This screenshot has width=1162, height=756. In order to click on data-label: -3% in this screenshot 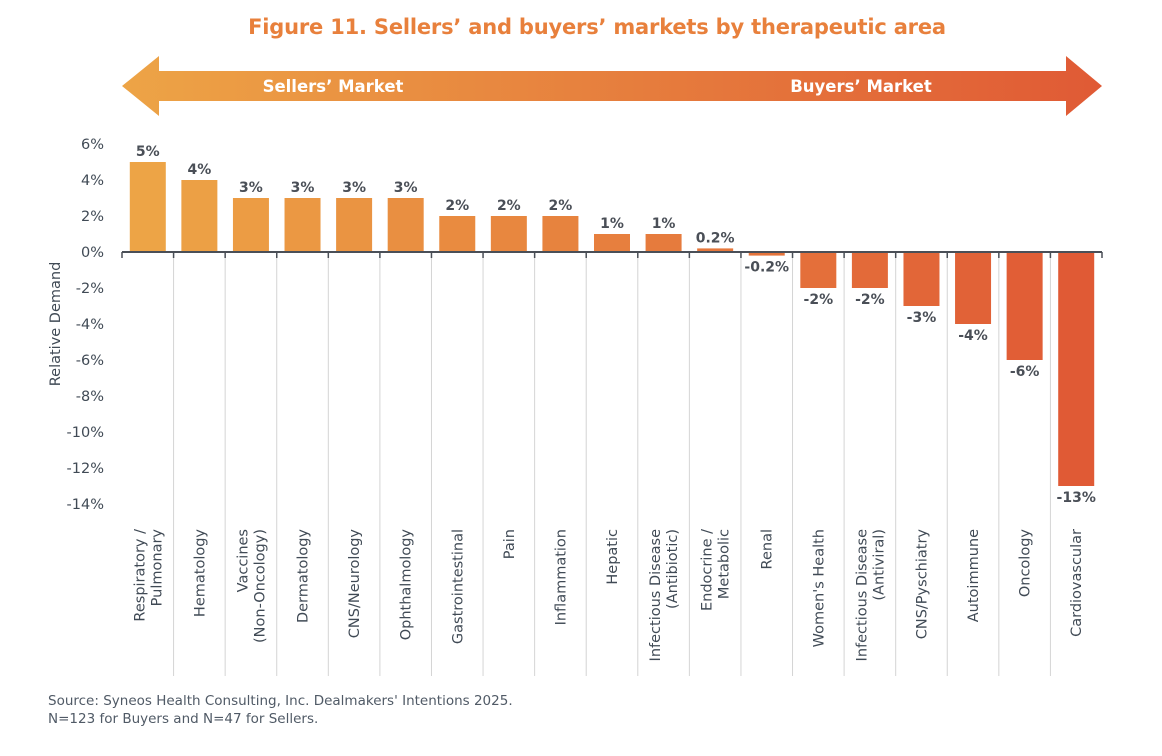, I will do `click(922, 318)`.